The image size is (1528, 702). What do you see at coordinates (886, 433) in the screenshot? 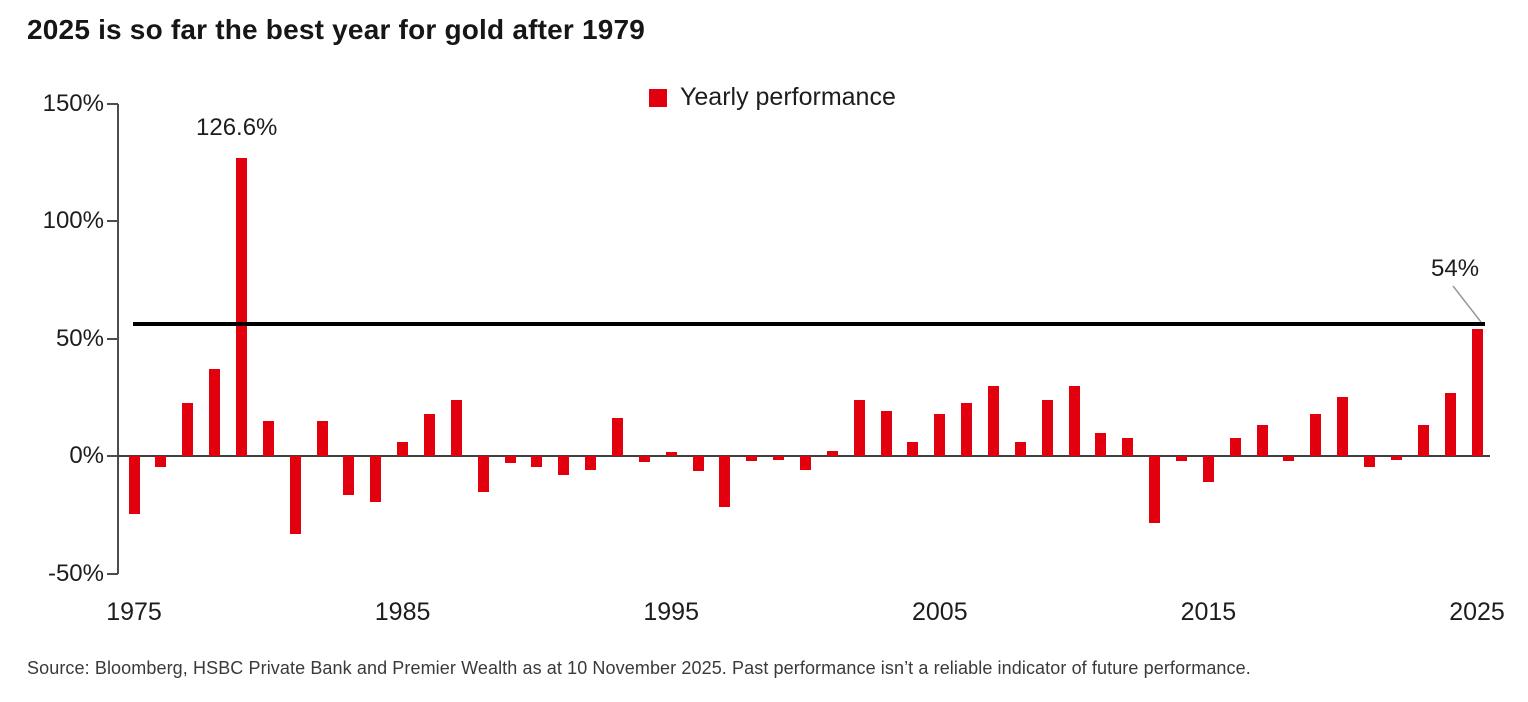
I see `bar-2003` at bounding box center [886, 433].